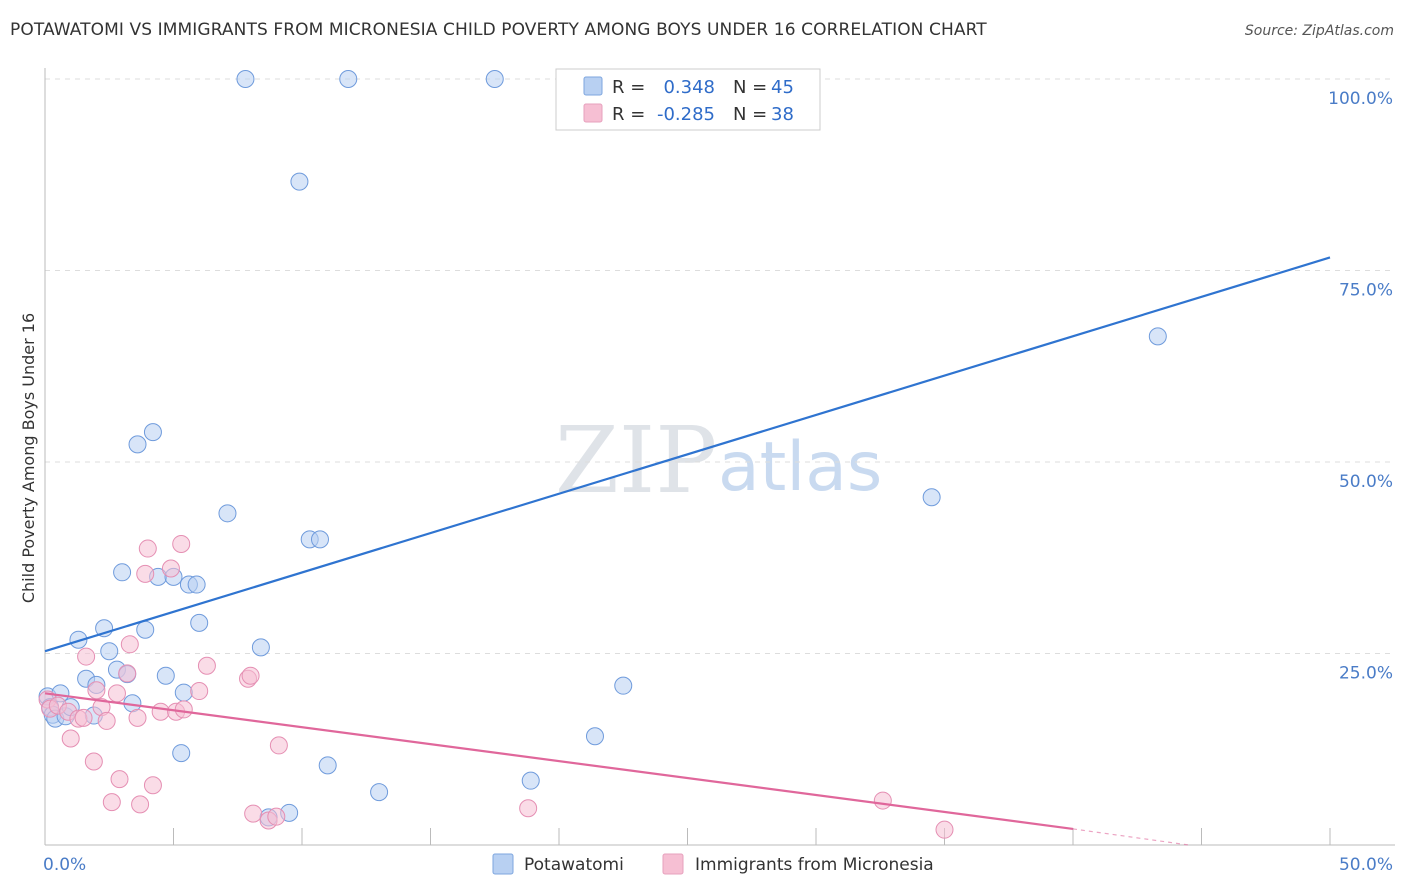 The height and width of the screenshot is (892, 1406). I want to click on legend-r-value-2: -0.285, so click(686, 114).